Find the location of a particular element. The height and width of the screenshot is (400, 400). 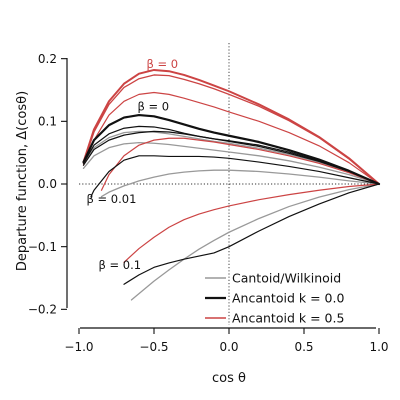

x-tick-label: 0.5 is located at coordinates (303, 347).